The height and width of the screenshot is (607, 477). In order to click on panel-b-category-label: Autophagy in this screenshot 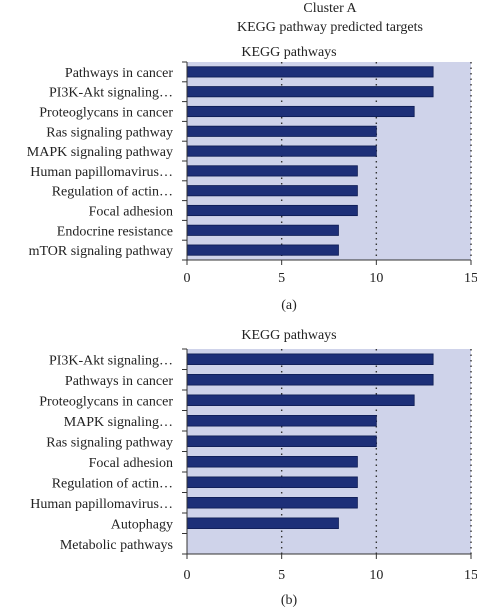, I will do `click(142, 524)`.